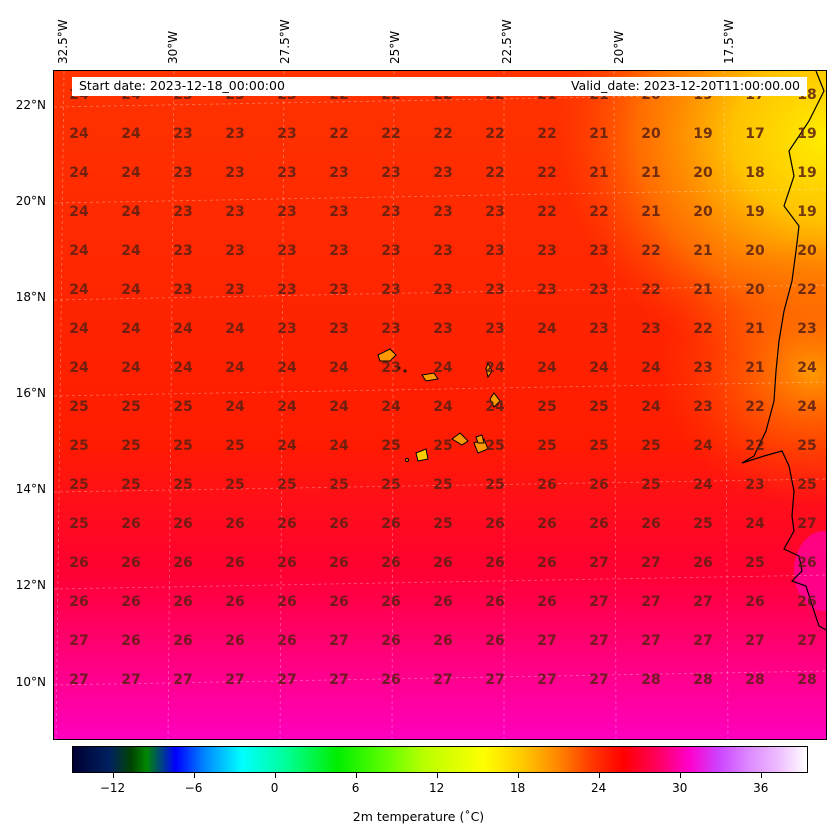  What do you see at coordinates (30, 393) in the screenshot?
I see `latitude-tick-label: 16°N` at bounding box center [30, 393].